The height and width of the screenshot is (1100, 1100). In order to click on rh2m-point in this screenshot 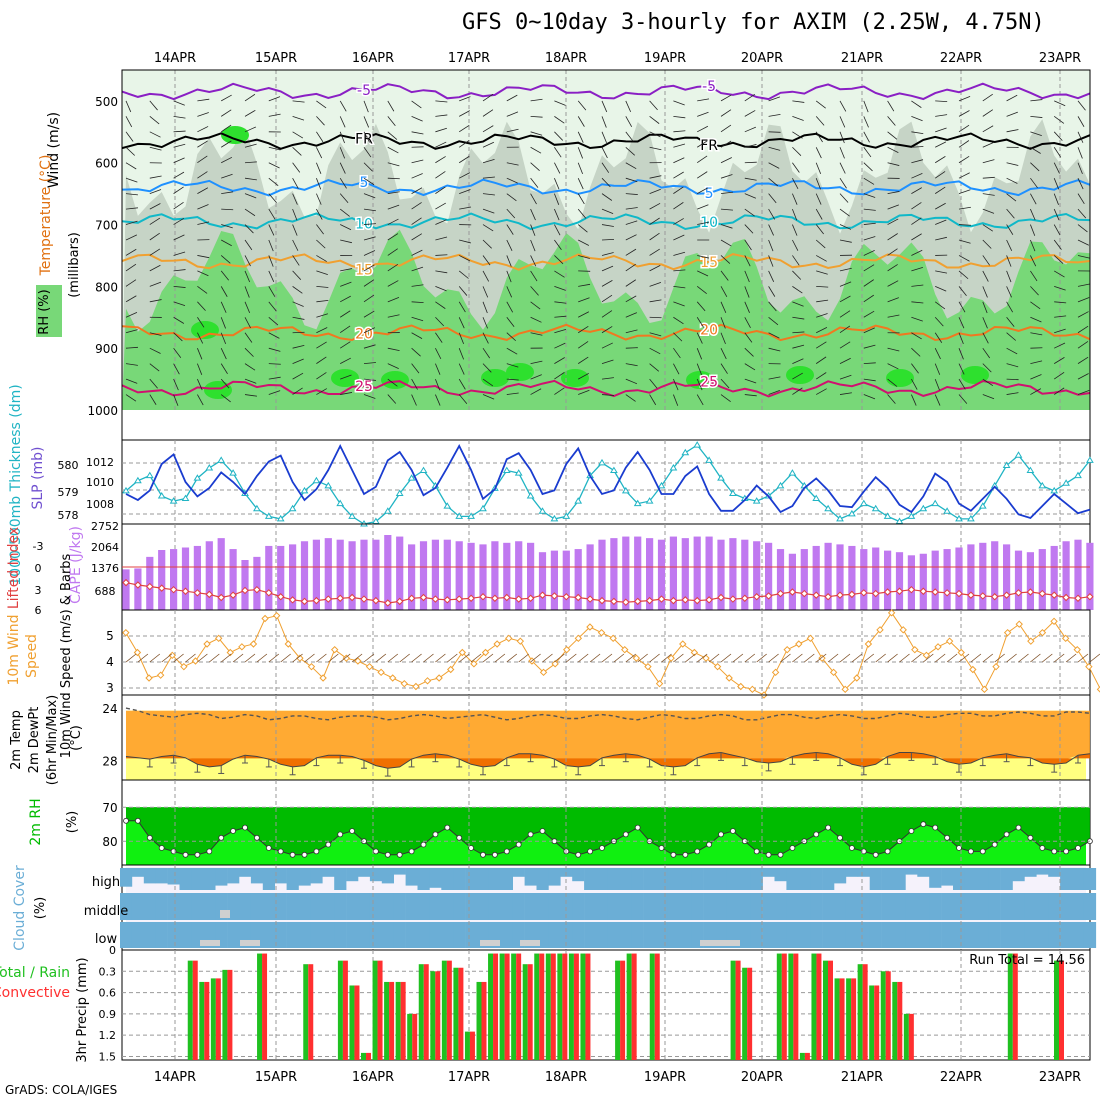, I will do `click(411, 851)`.